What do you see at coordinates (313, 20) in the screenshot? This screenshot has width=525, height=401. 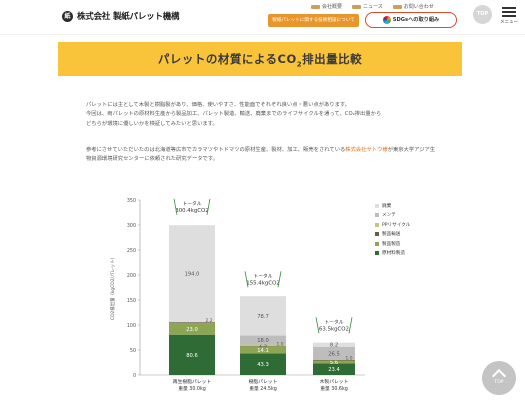 I see `tech-consult-button: 製紙パレットに関する技術相談について` at bounding box center [313, 20].